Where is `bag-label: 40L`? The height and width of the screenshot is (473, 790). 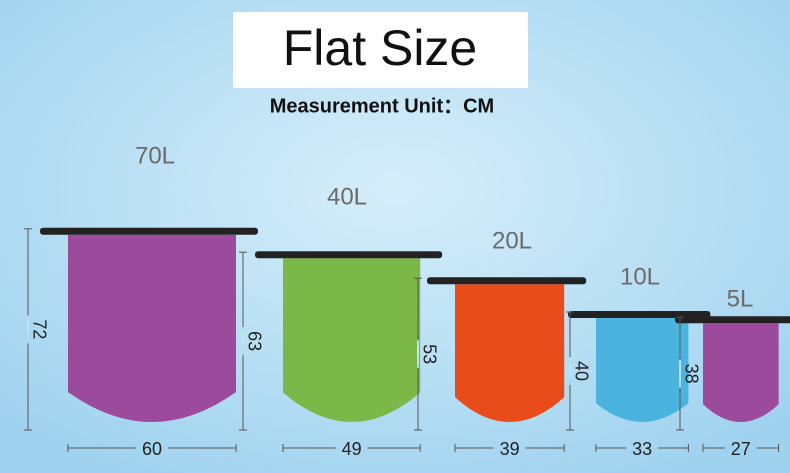
bag-label: 40L is located at coordinates (347, 196).